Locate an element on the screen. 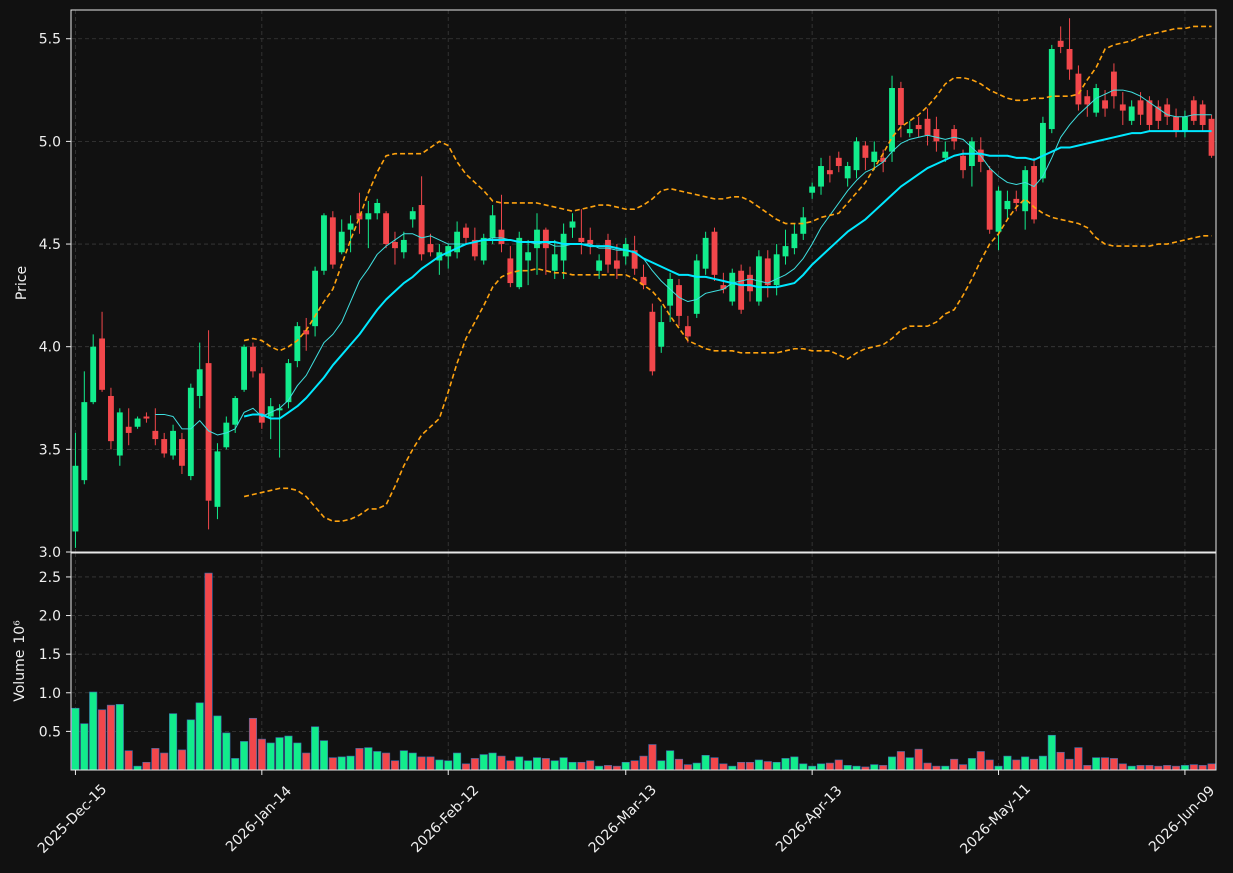 The height and width of the screenshot is (873, 1233). y-tick-label: 2.0 is located at coordinates (50, 617).